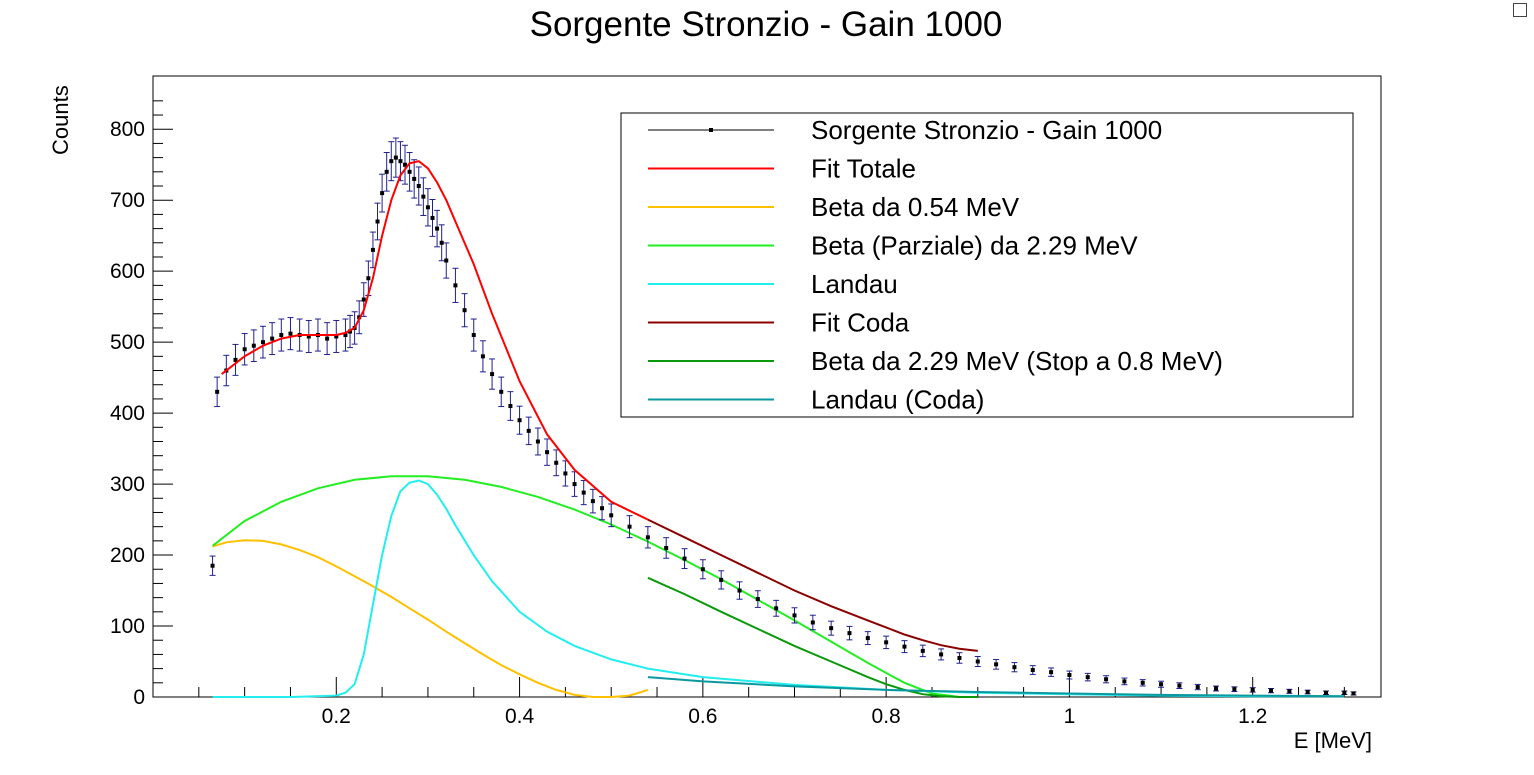 The height and width of the screenshot is (775, 1534). Describe the element at coordinates (702, 716) in the screenshot. I see `x-tick-label: 0.6` at that location.